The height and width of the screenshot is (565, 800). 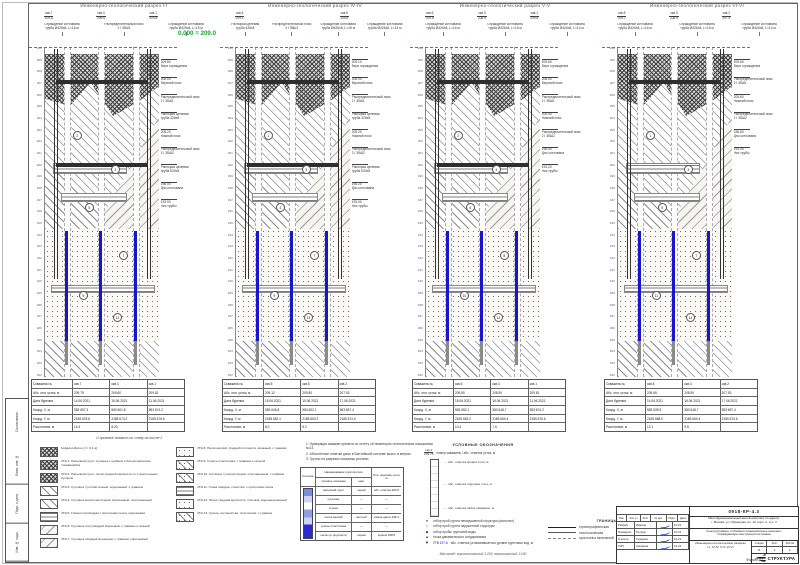 What do you see at coordinates (612, 59) in the screenshot?
I see `elevation-tick-label: 209` at bounding box center [612, 59].